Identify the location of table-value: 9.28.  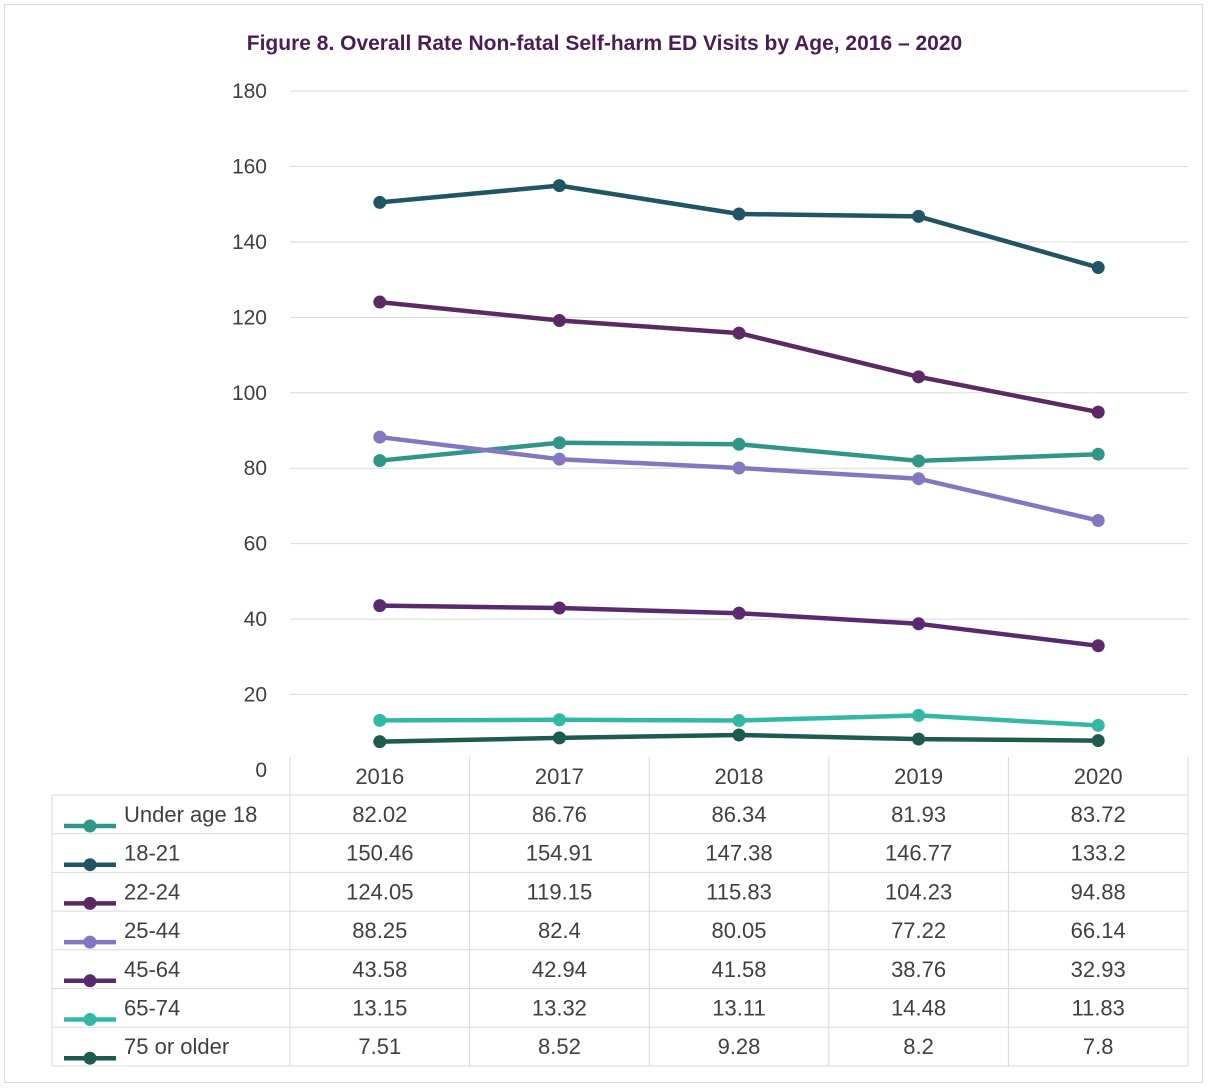
(739, 1046).